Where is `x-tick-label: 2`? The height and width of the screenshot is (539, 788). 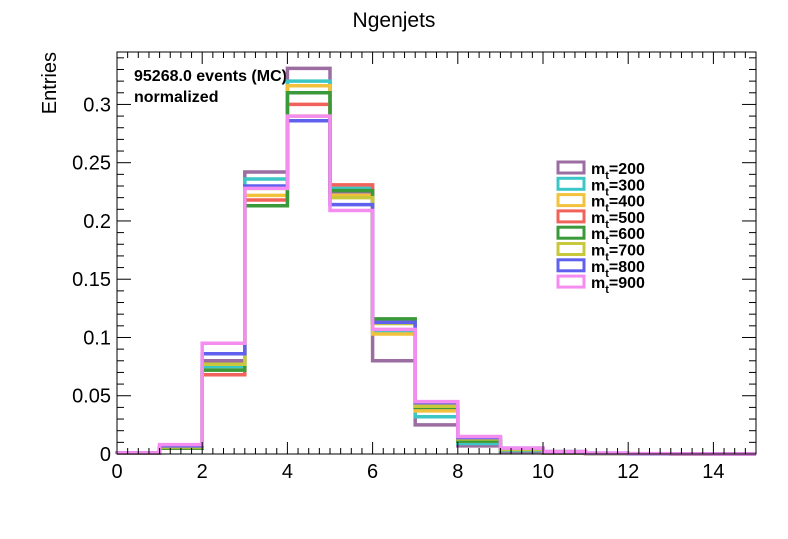
x-tick-label: 2 is located at coordinates (202, 472).